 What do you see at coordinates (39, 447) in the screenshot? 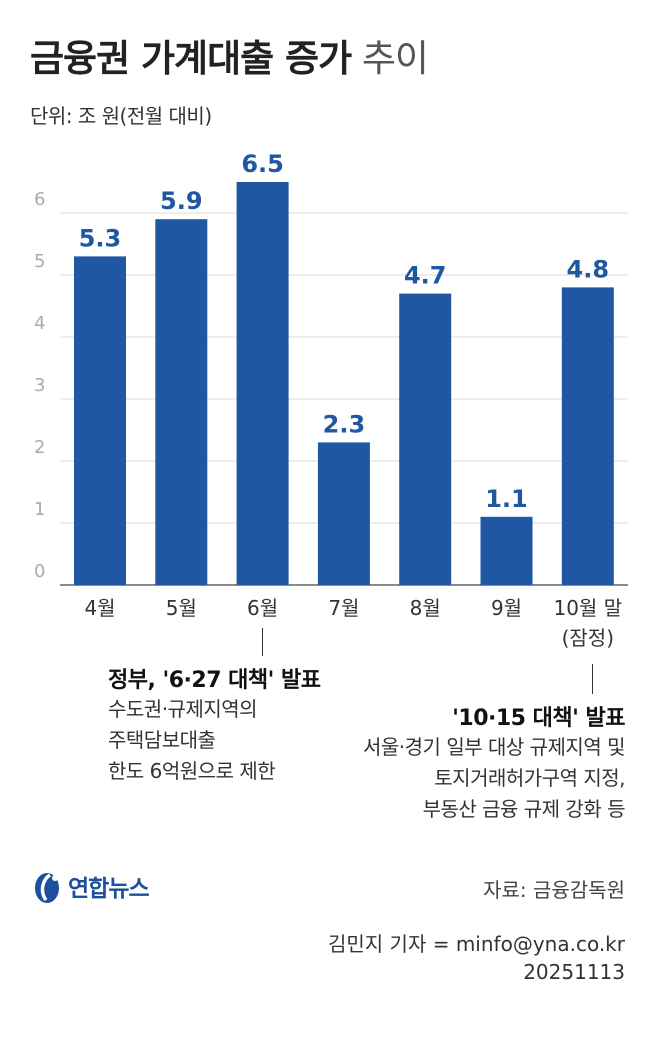
I see `y-tick-label: 2` at bounding box center [39, 447].